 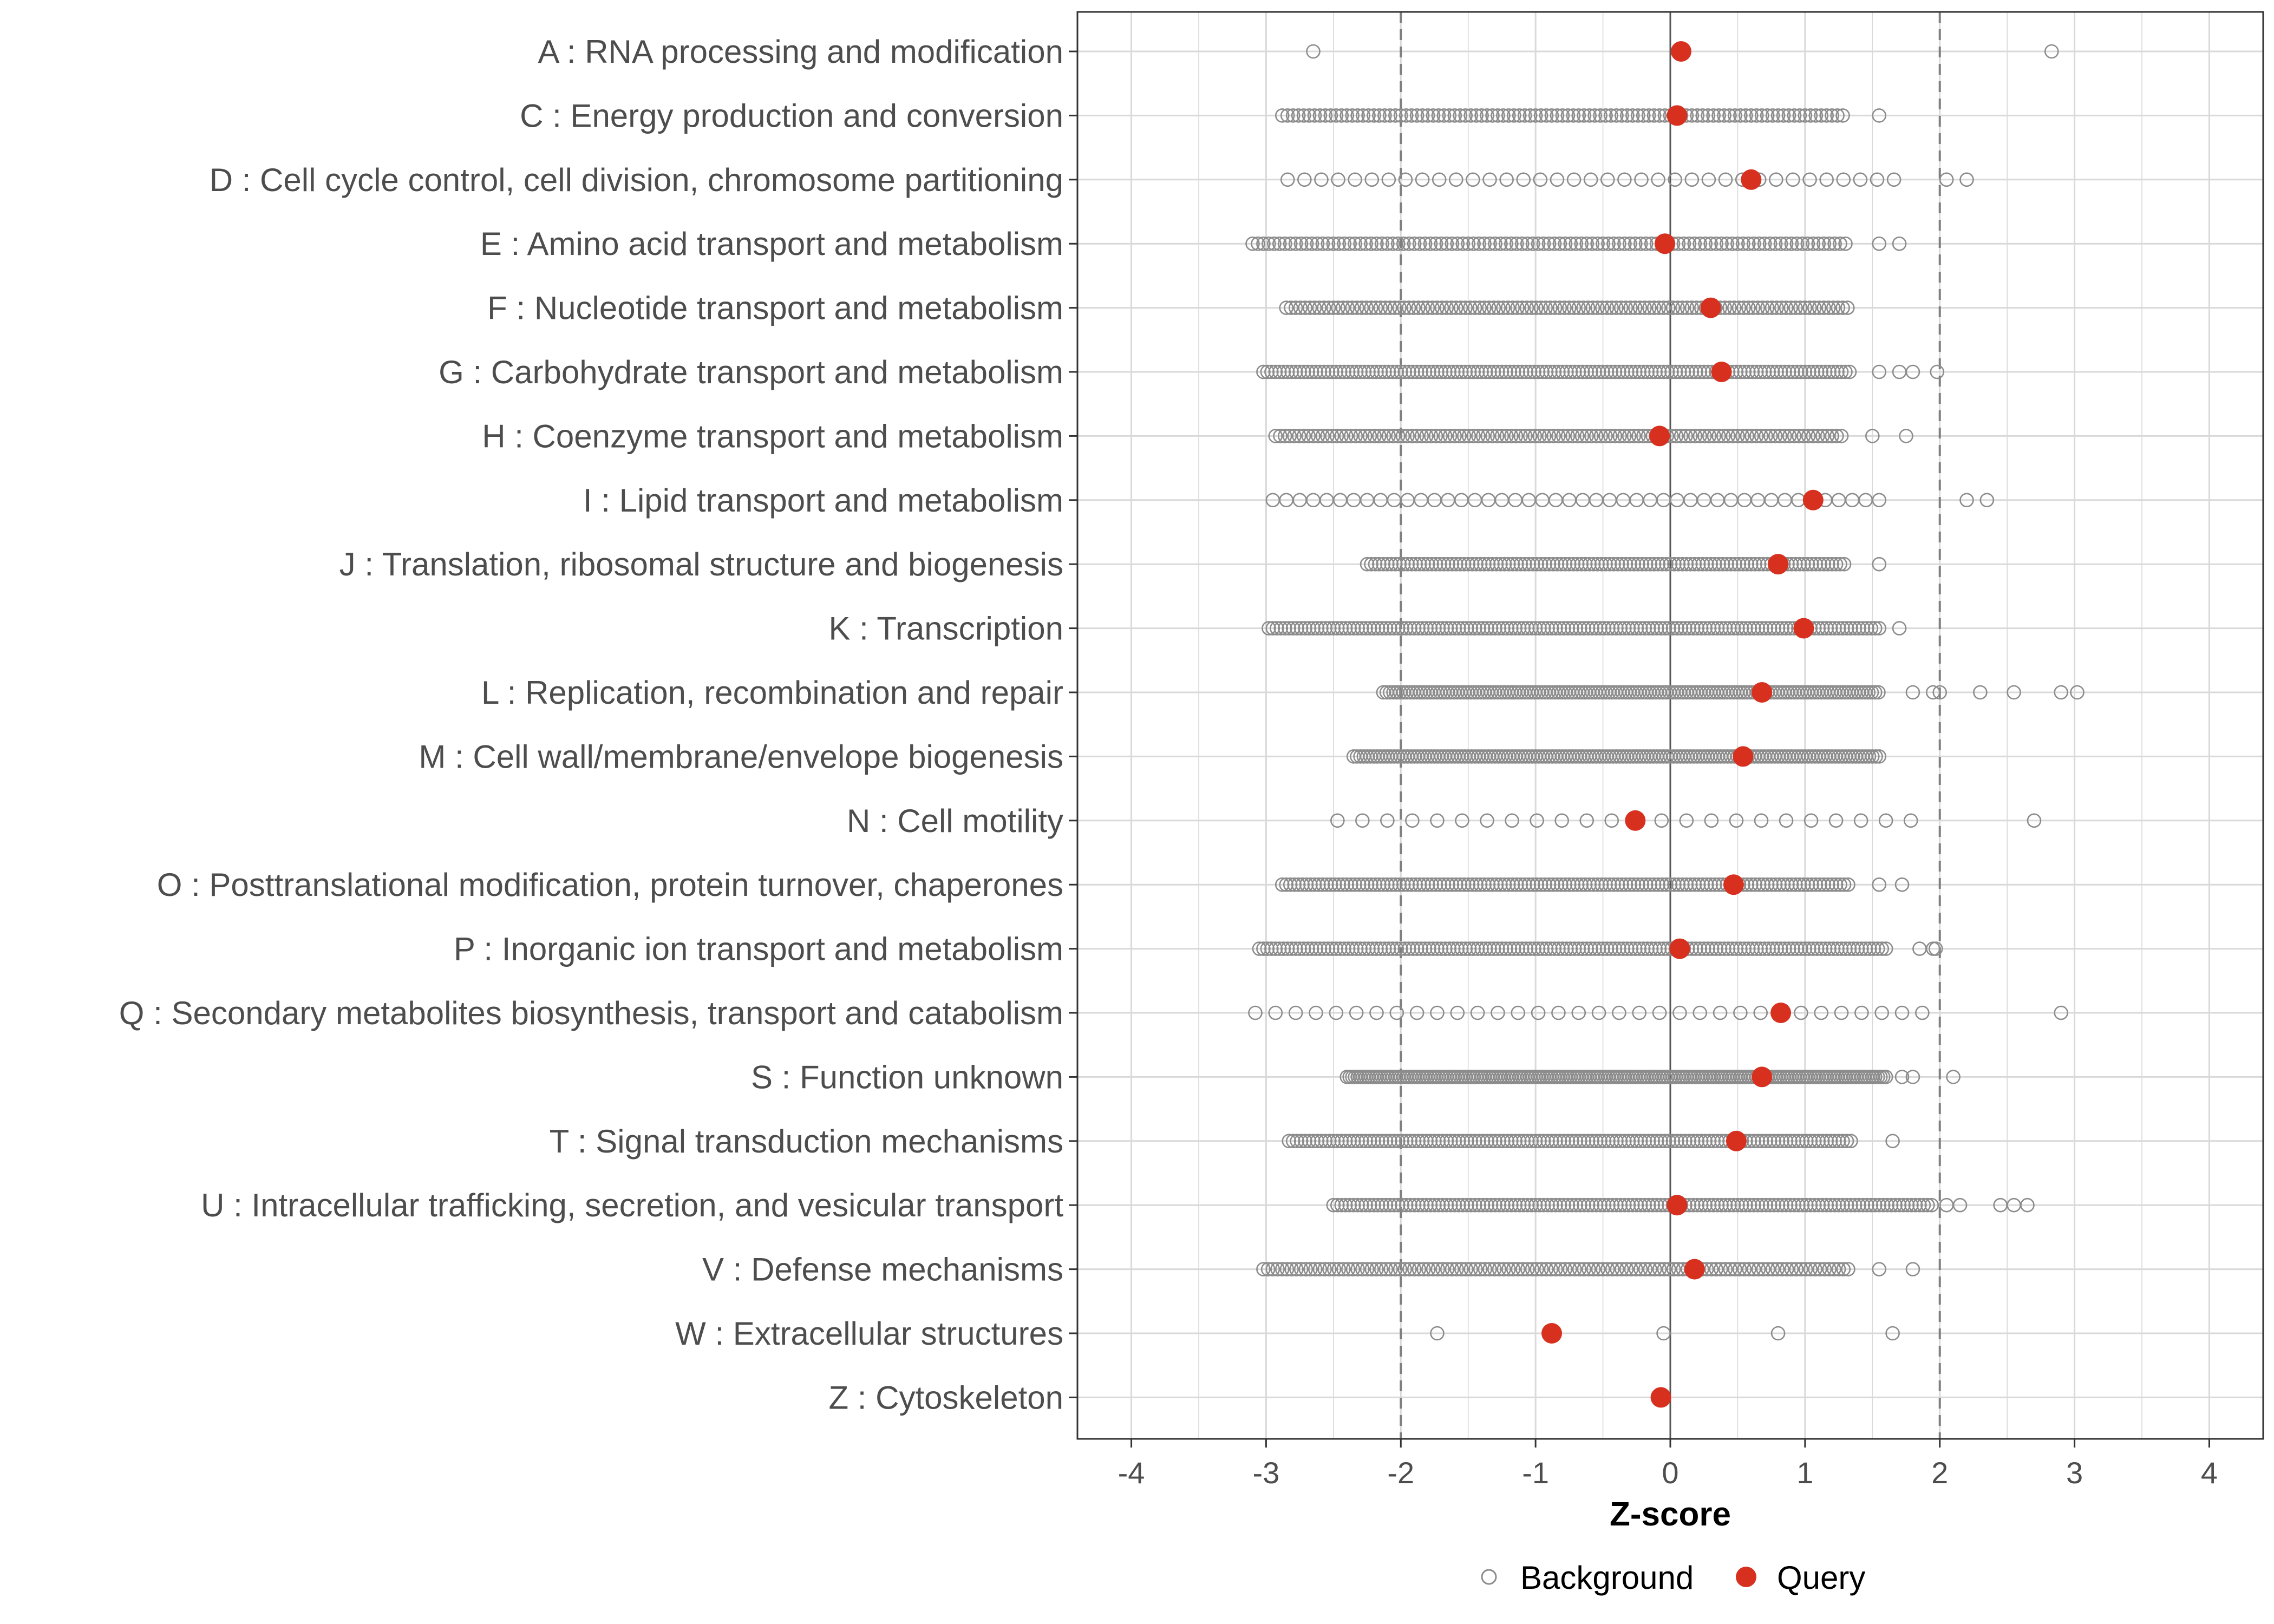 I want to click on category-label: K : Transcription, so click(x=946, y=629).